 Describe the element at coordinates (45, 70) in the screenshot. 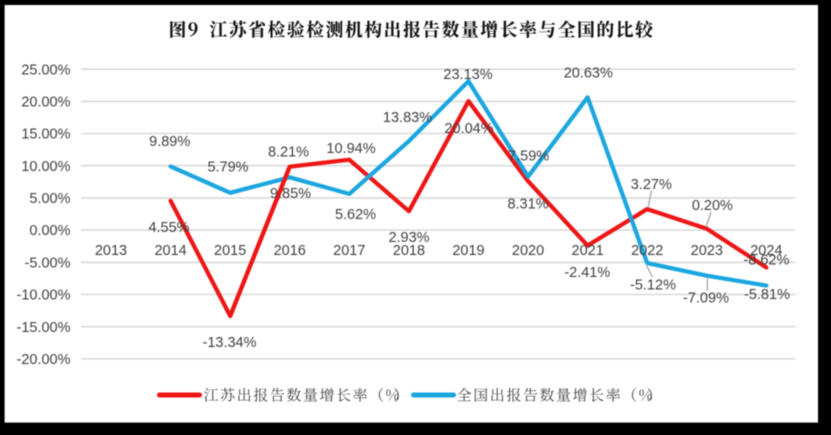

I see `svg-text: 25.00%` at that location.